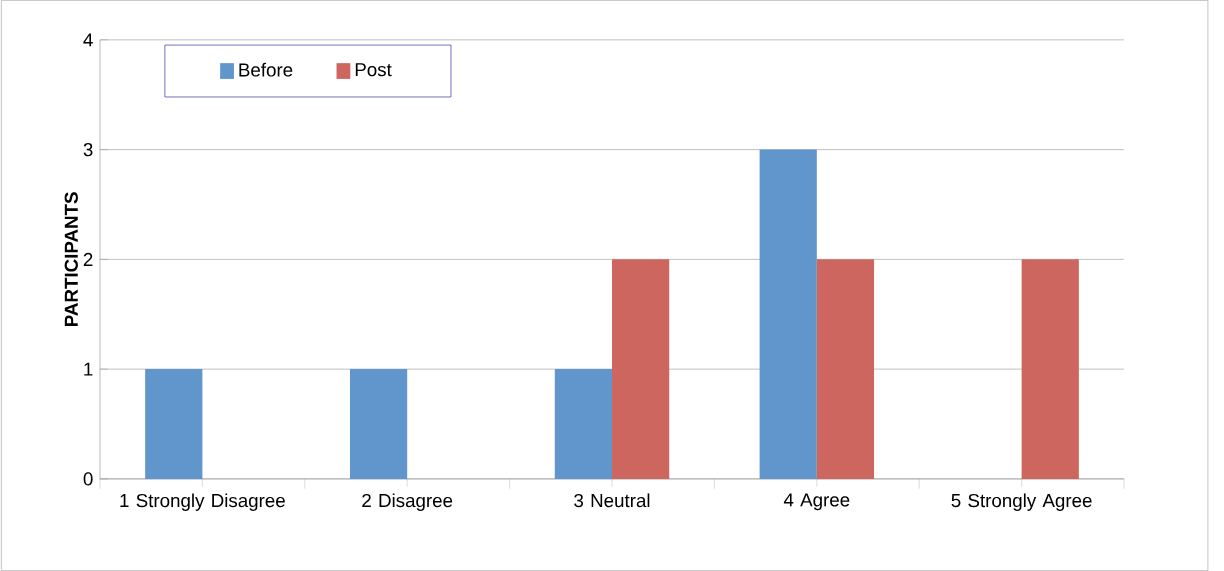  I want to click on x-tick-label: 3 Neutral, so click(612, 500).